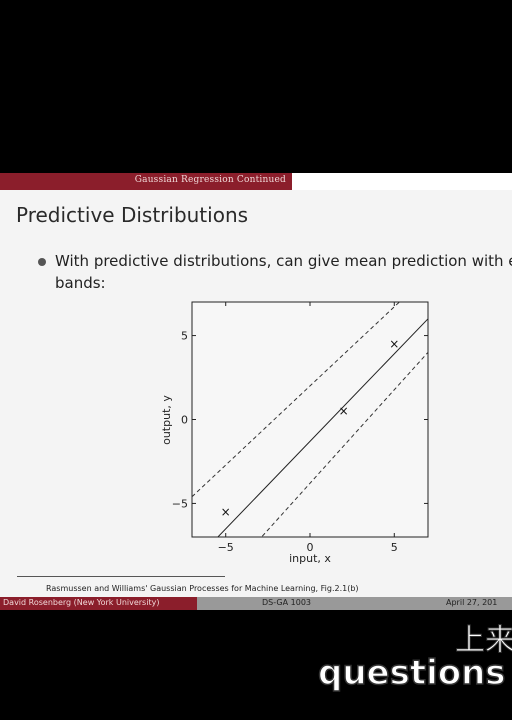  I want to click on x-tick-label-2: 5, so click(394, 547).